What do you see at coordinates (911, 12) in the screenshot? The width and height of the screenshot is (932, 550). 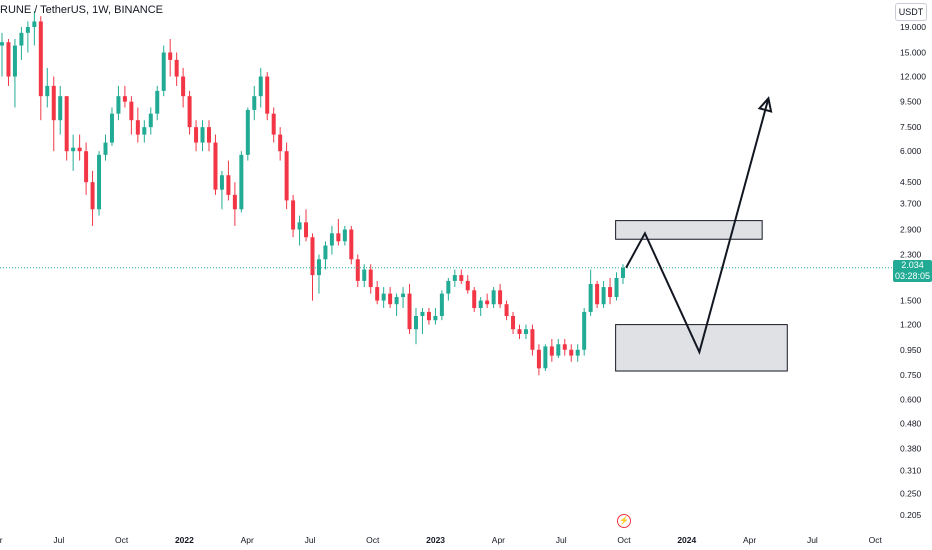 I see `currency-button: USDT` at bounding box center [911, 12].